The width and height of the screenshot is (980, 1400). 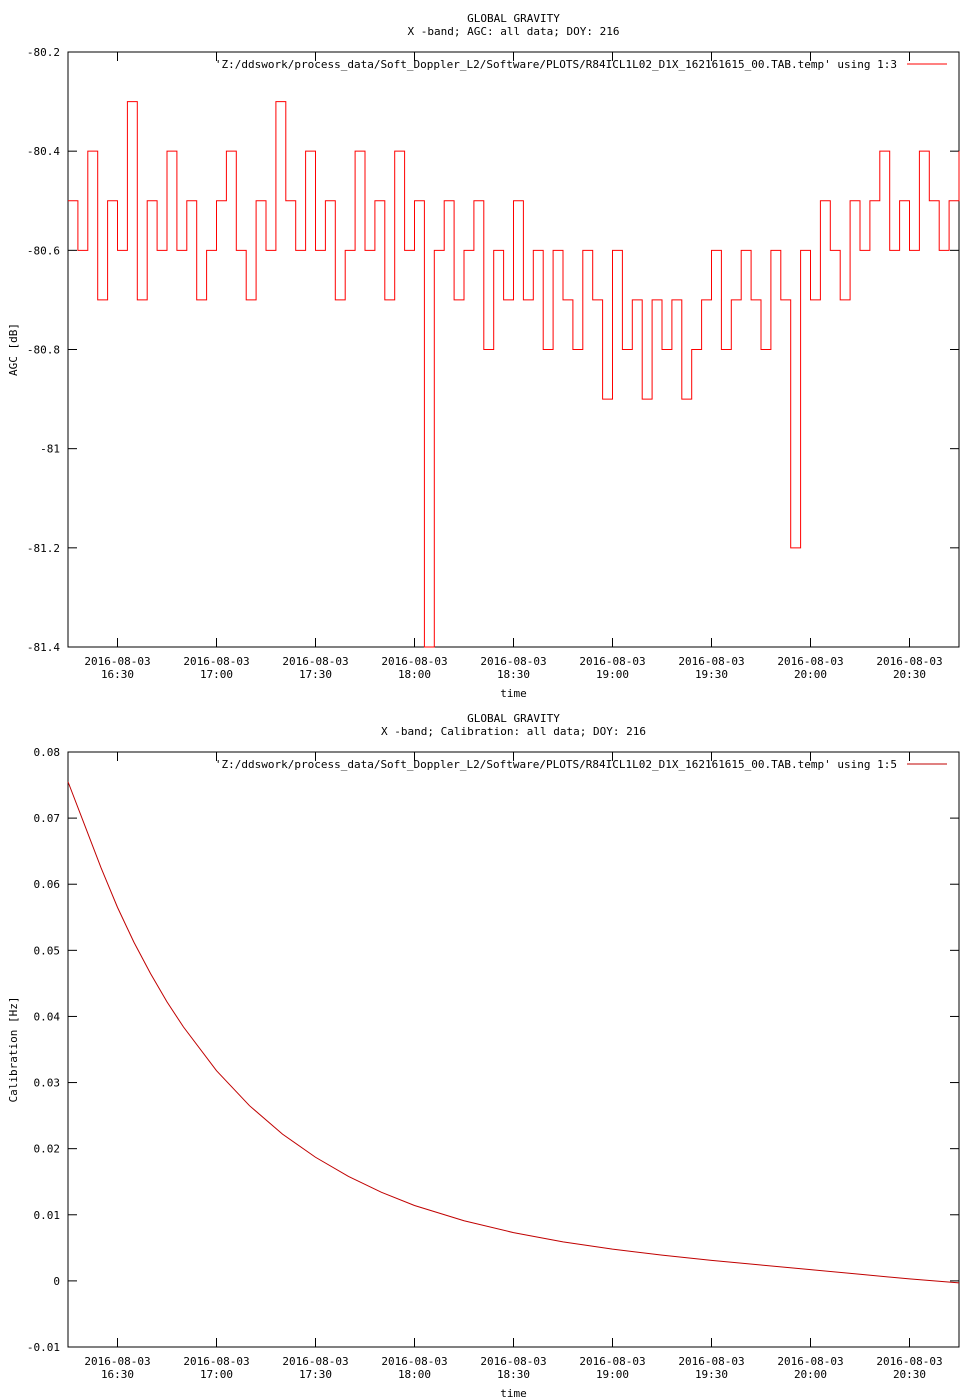 What do you see at coordinates (47, 1215) in the screenshot?
I see `y-tick-label: 0.01` at bounding box center [47, 1215].